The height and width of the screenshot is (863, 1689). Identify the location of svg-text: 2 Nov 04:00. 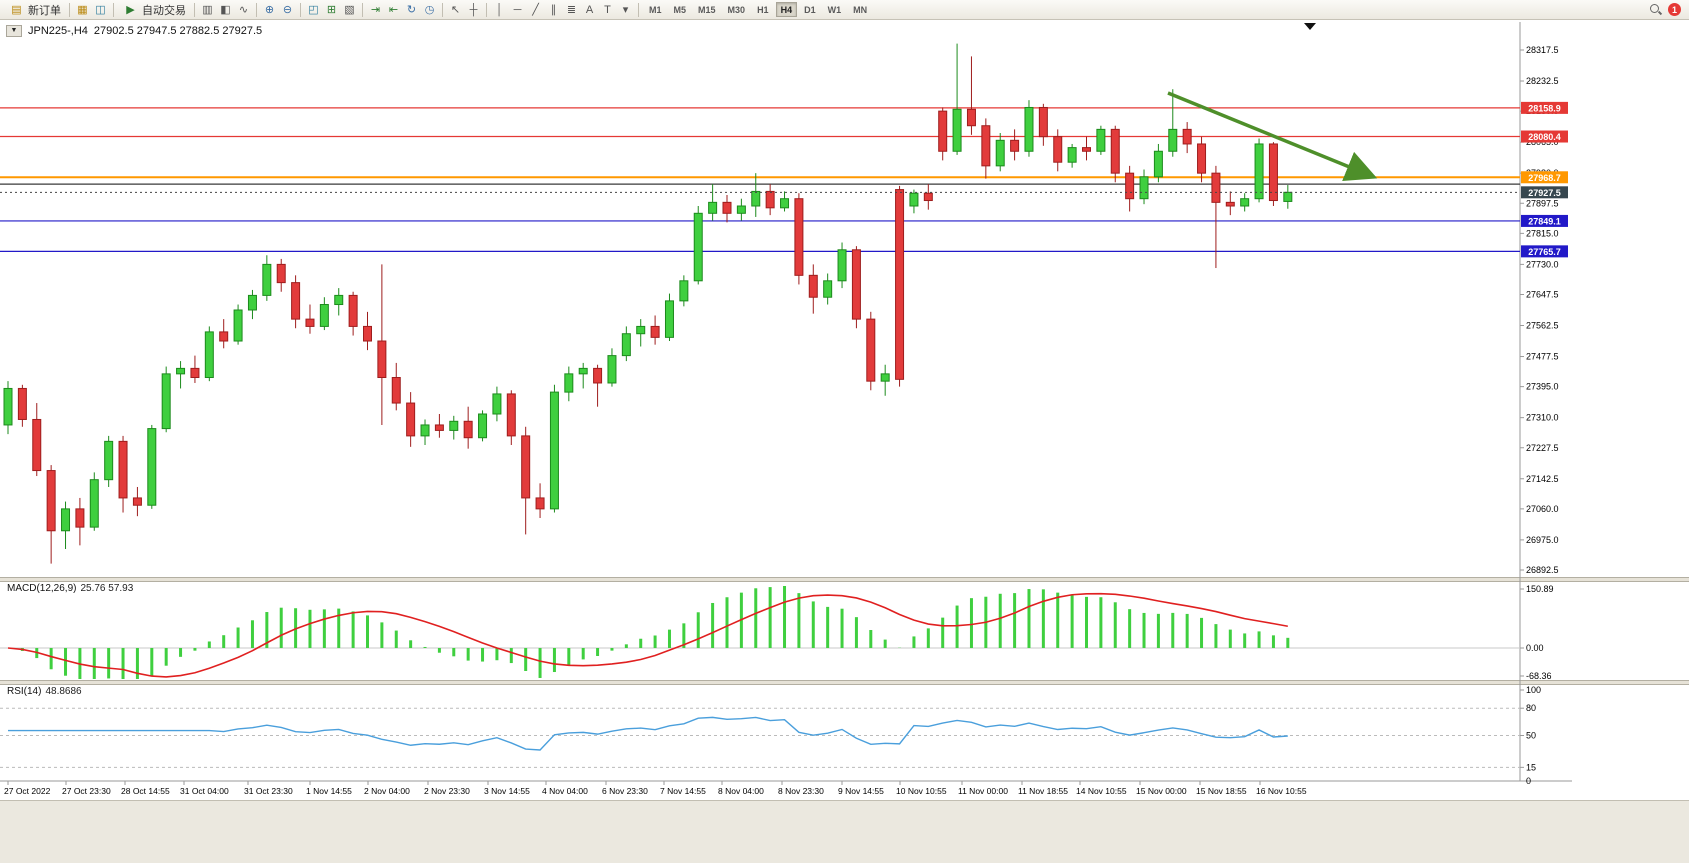
(387, 791).